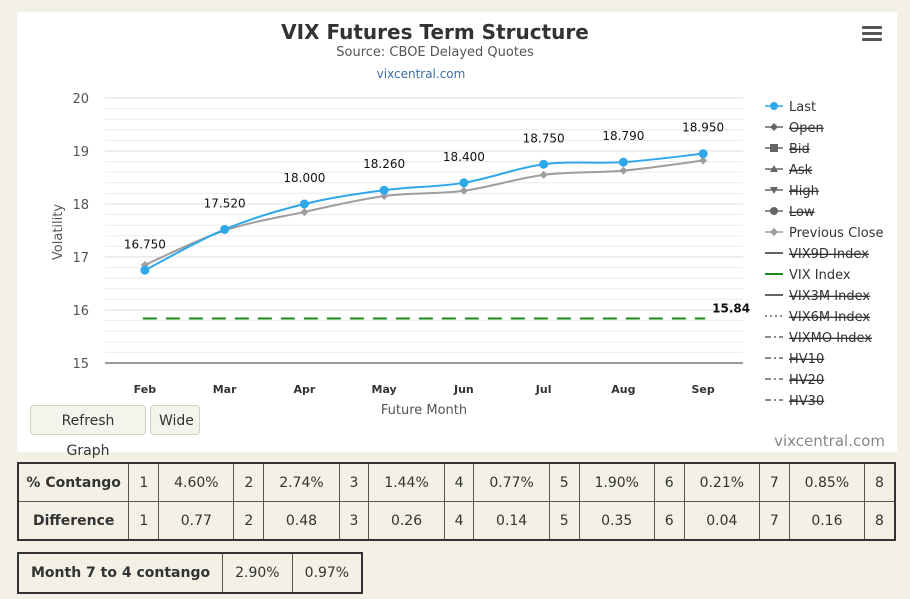 The height and width of the screenshot is (599, 910). I want to click on month-index-cell: 7, so click(774, 521).